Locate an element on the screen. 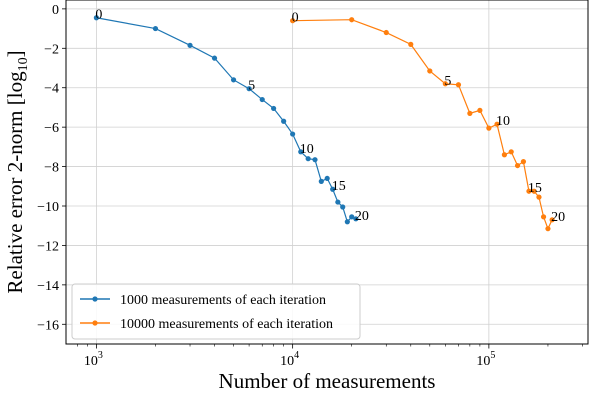 This screenshot has height=393, width=595. y-axis-title-close: ] is located at coordinates (15, 53).